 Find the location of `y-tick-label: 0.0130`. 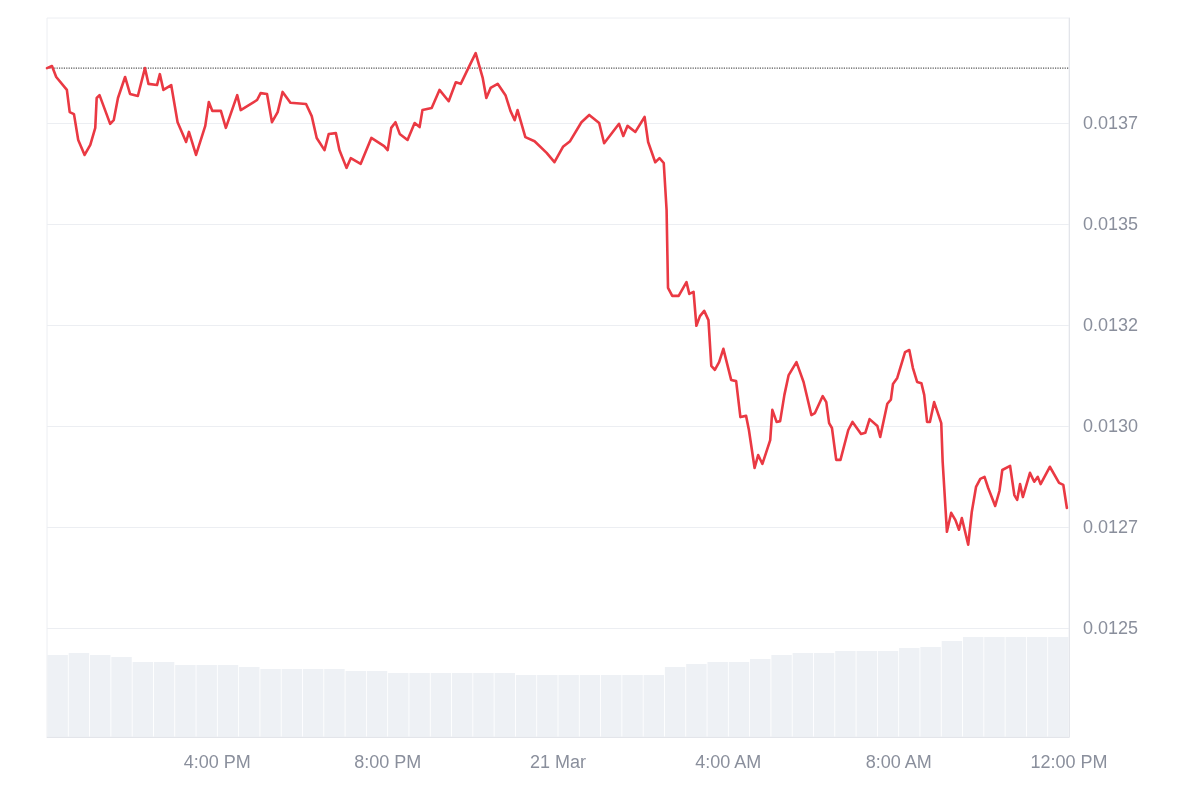

y-tick-label: 0.0130 is located at coordinates (1111, 425).